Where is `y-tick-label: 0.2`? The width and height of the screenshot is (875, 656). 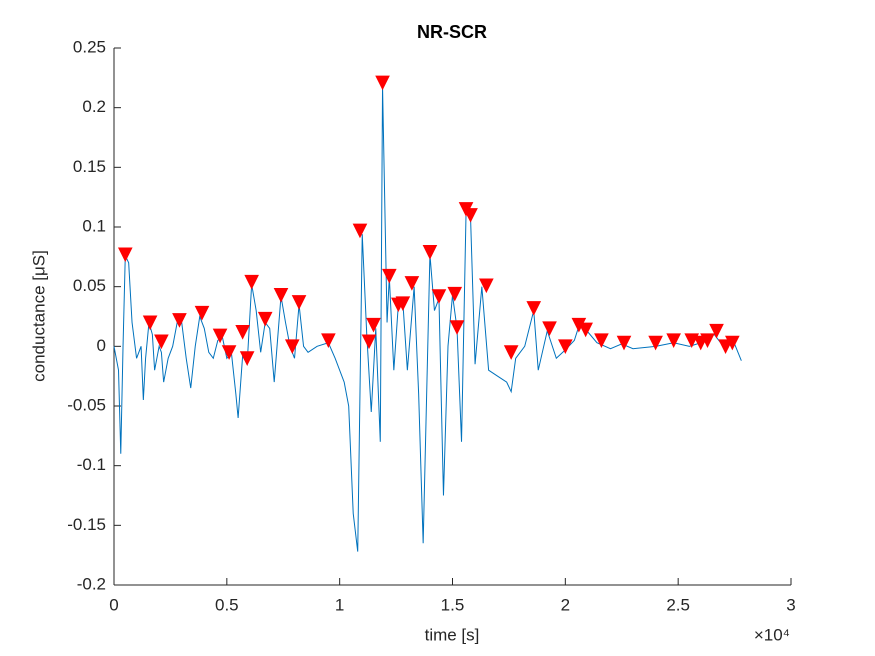
y-tick-label: 0.2 is located at coordinates (94, 106).